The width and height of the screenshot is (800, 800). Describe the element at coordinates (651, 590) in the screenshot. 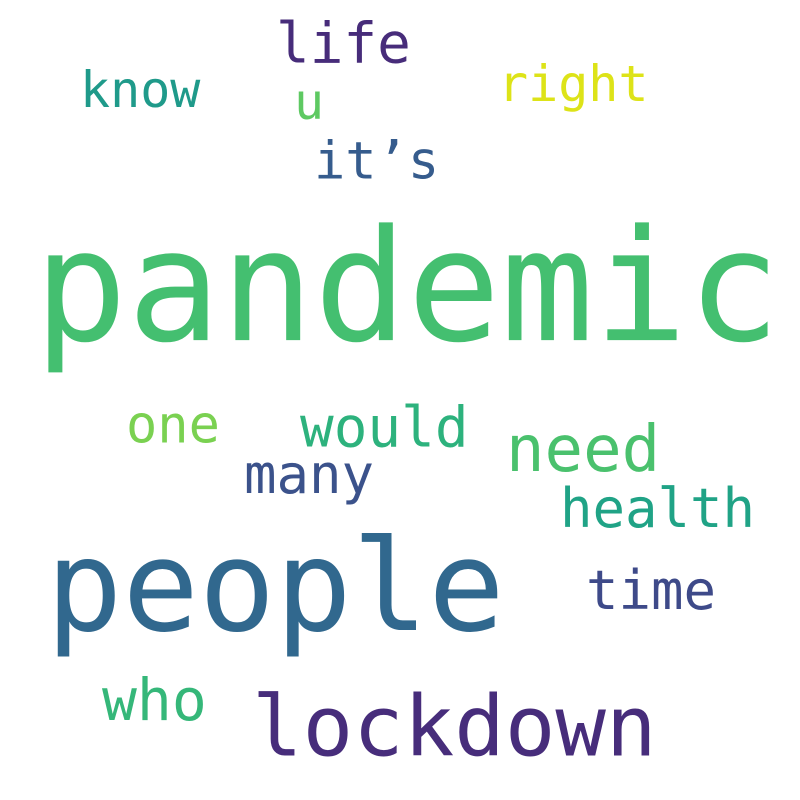

I see `word-time: time` at that location.